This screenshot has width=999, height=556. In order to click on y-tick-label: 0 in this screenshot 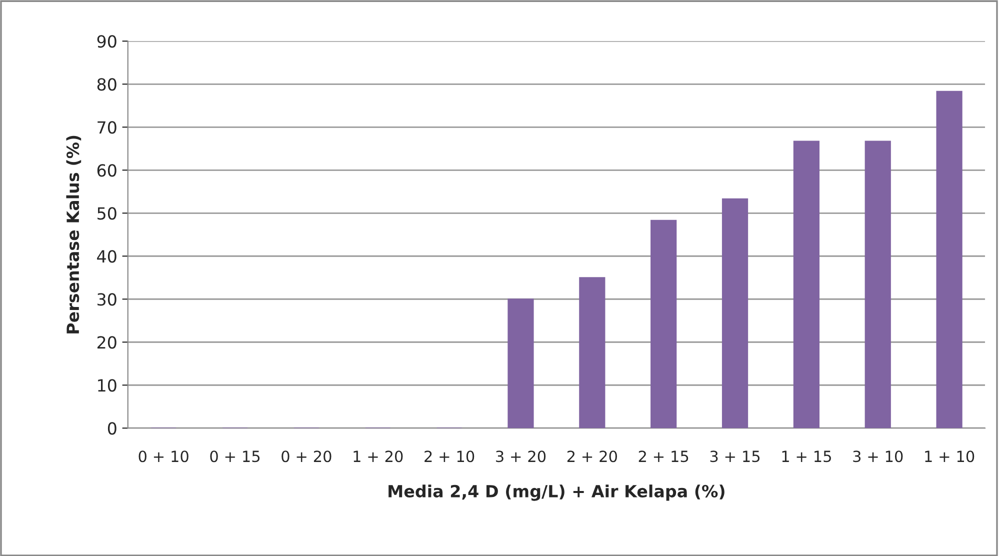, I will do `click(112, 428)`.